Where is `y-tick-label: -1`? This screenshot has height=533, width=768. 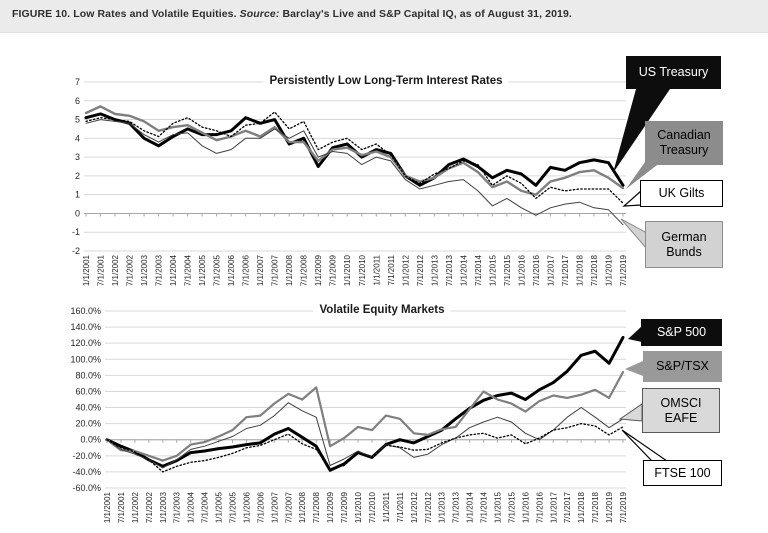
y-tick-label: -1 is located at coordinates (76, 232).